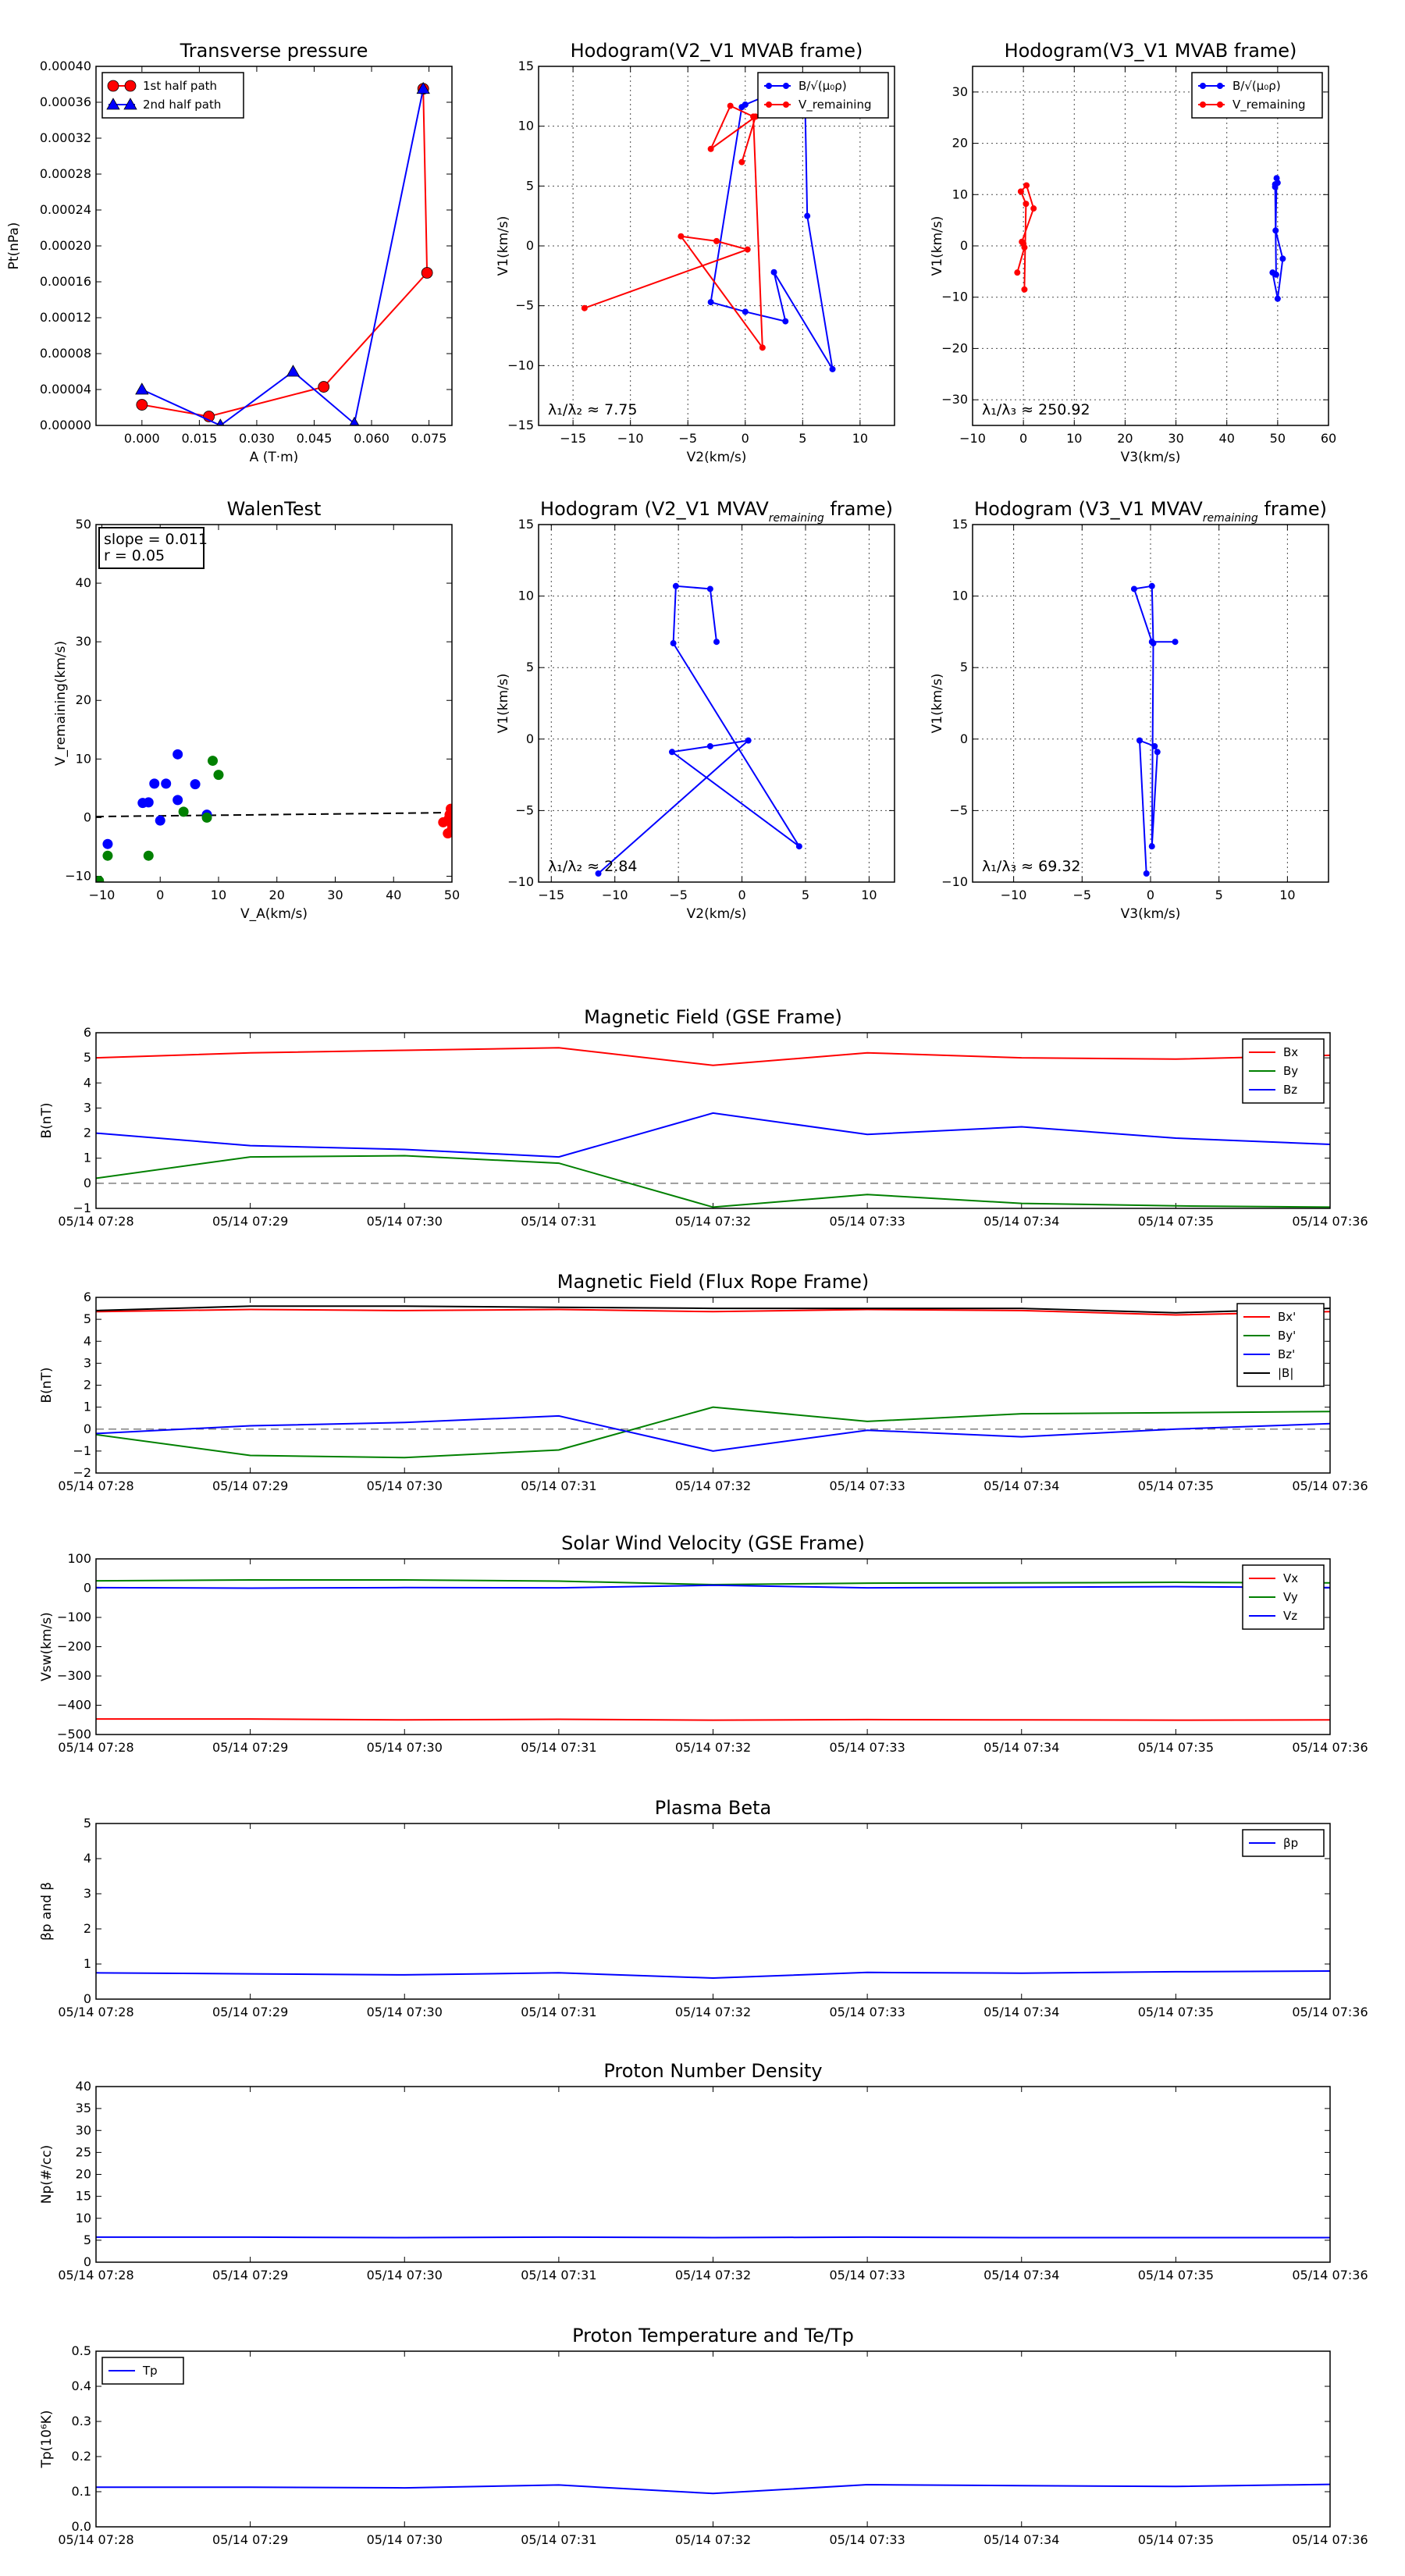 The width and height of the screenshot is (1405, 2576). I want to click on legend: 1st half path 2nd half path, so click(172, 95).